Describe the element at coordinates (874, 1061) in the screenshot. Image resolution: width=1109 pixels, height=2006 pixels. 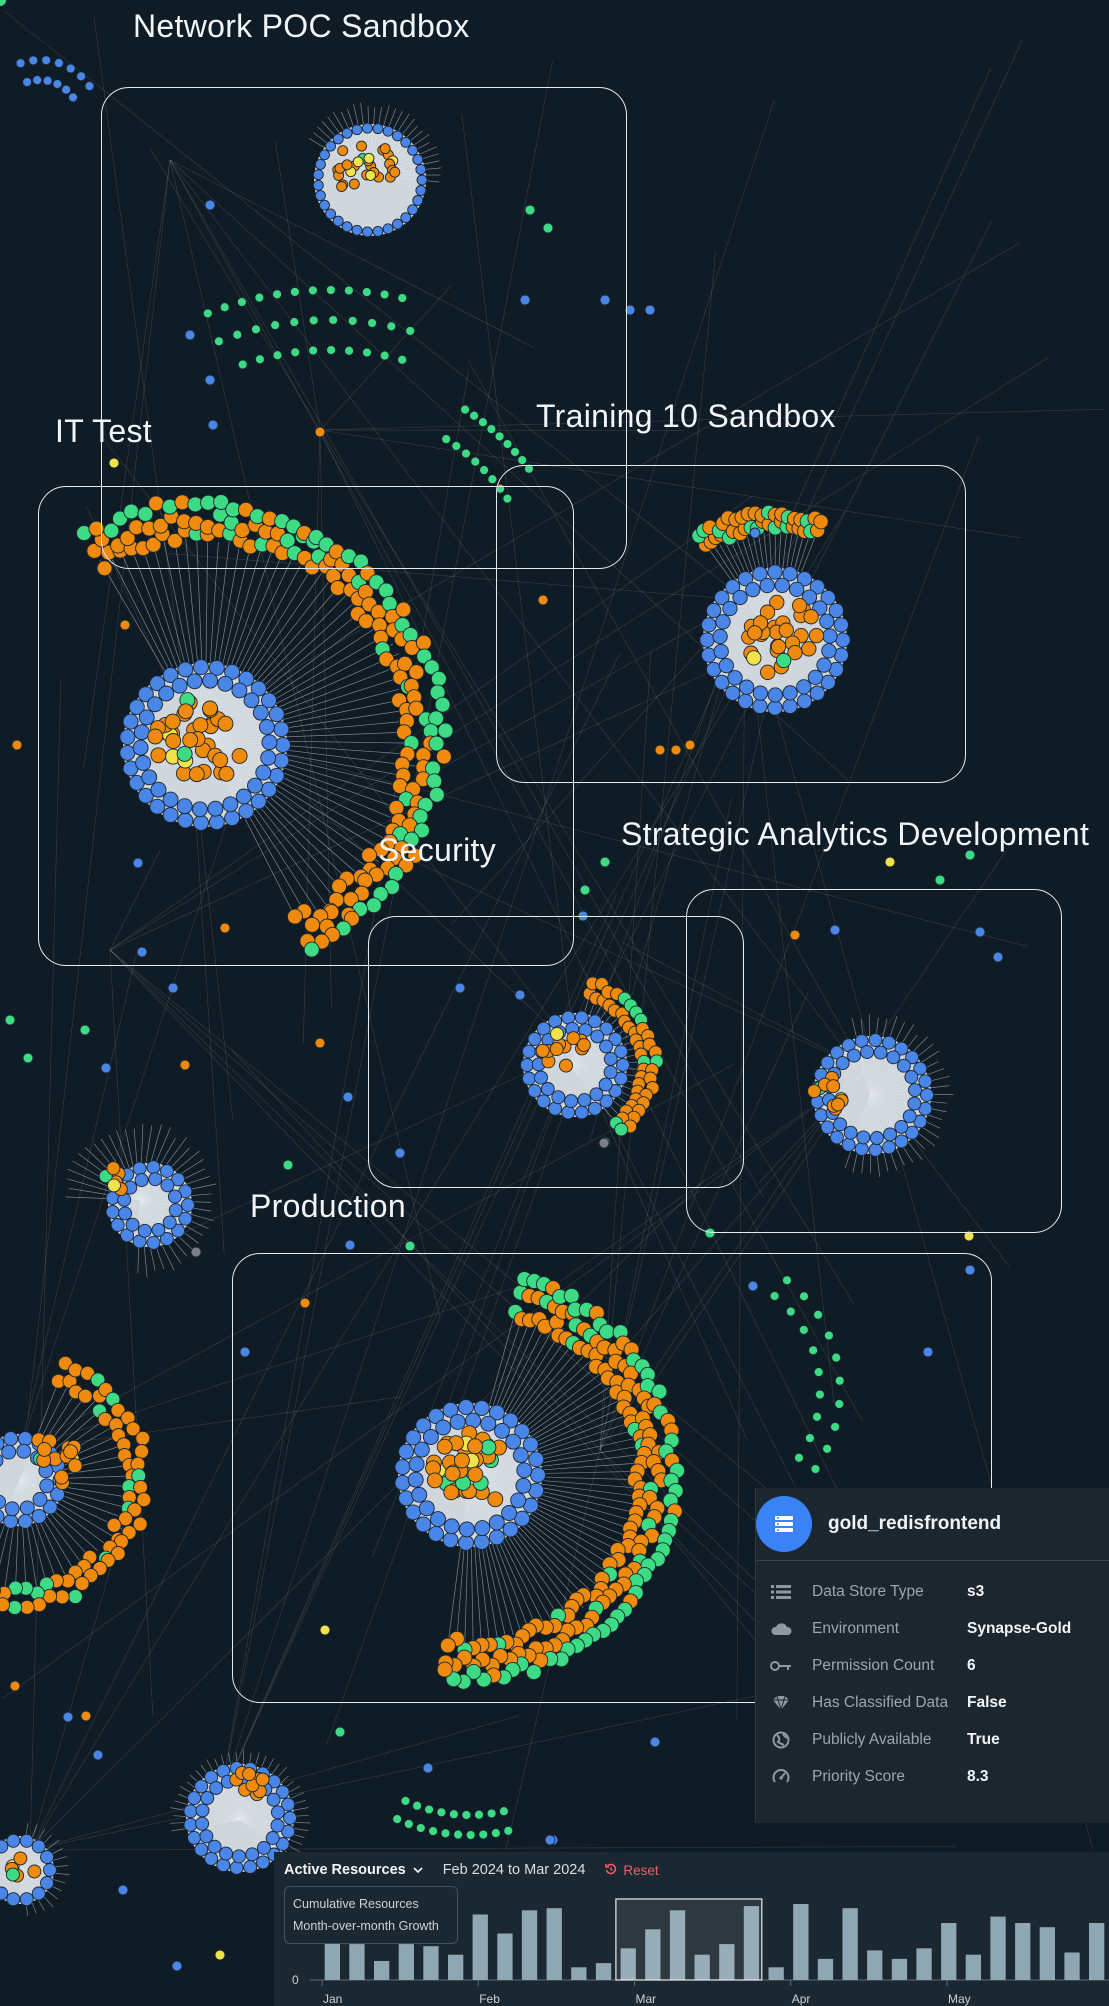
I see `group-box-strategic` at that location.